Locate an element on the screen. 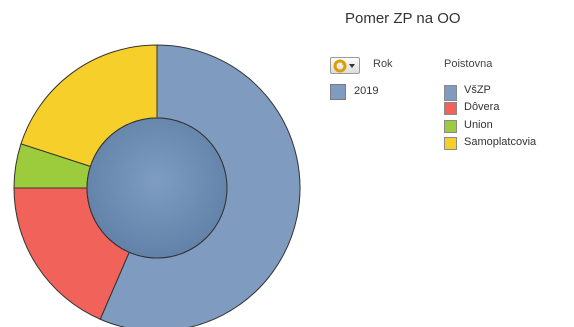  legend-label: Union is located at coordinates (478, 125).